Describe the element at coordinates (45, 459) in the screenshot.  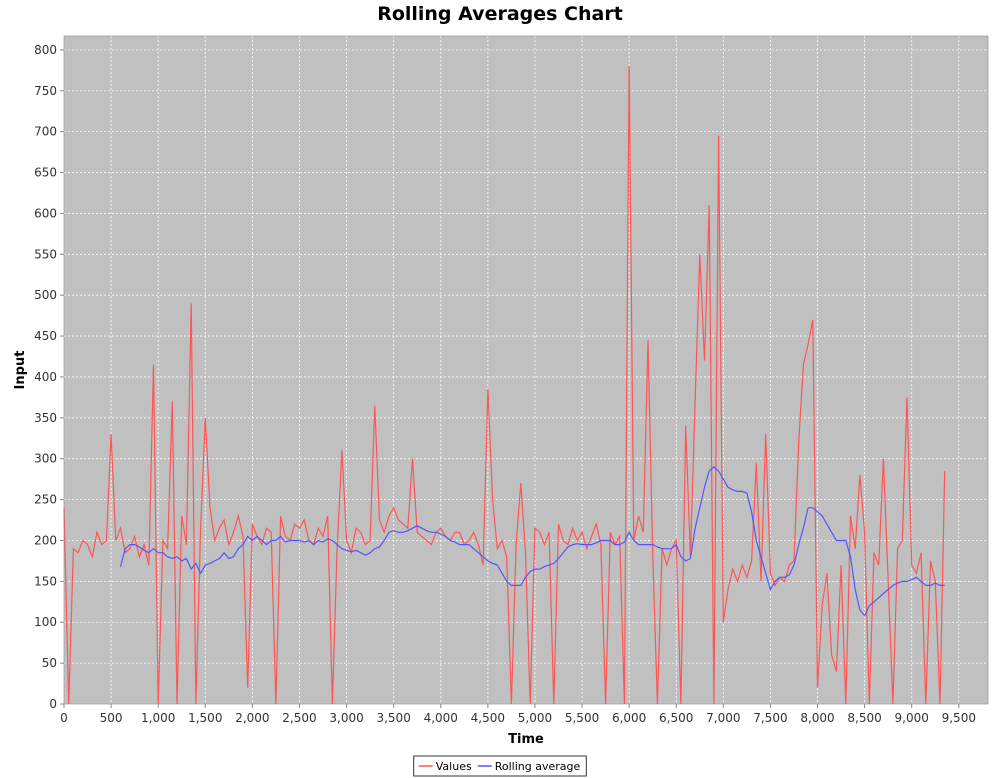
I see `y-tick-label: 300` at that location.